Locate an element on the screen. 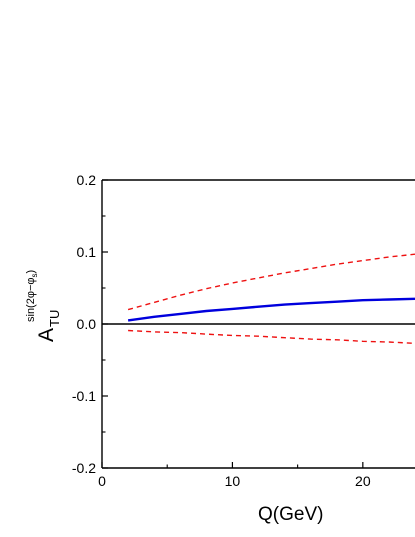 This screenshot has height=537, width=415. series-layer is located at coordinates (271, 299).